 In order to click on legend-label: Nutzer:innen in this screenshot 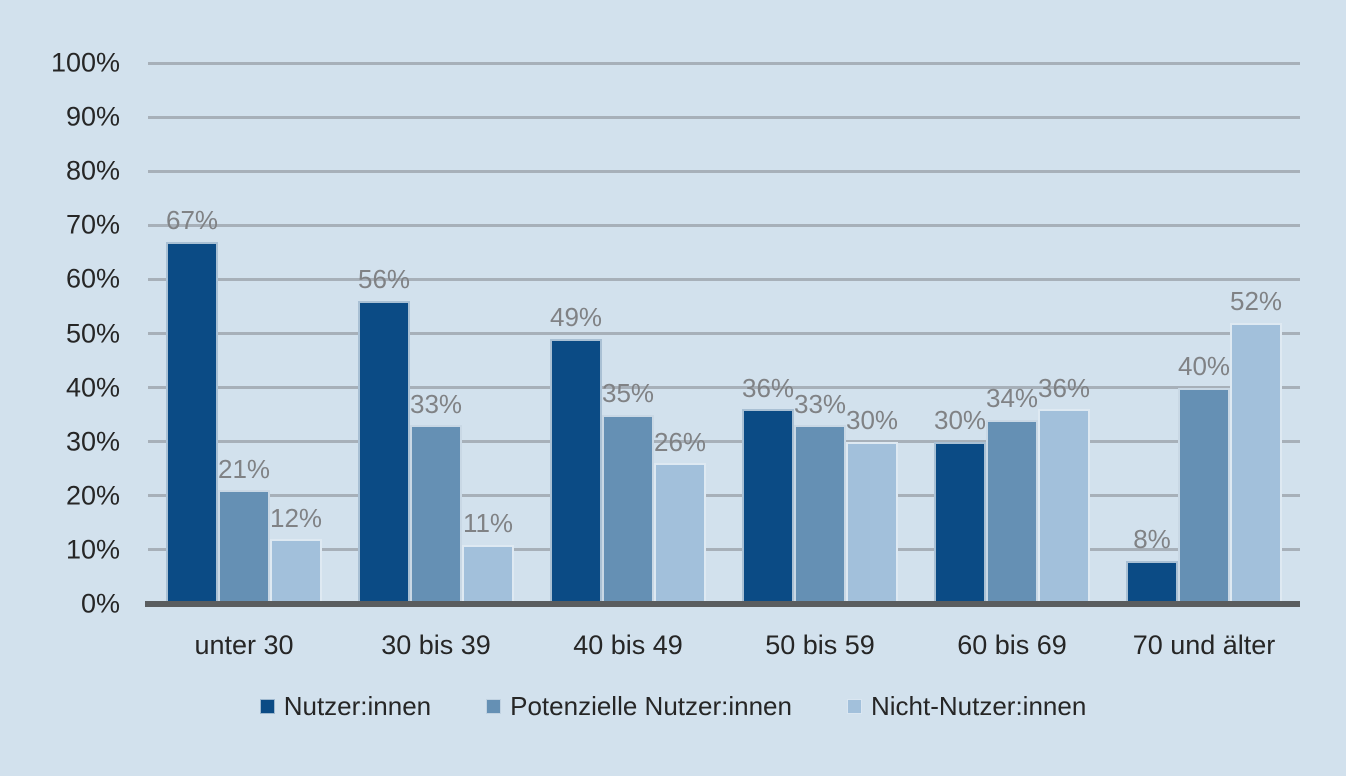, I will do `click(357, 706)`.